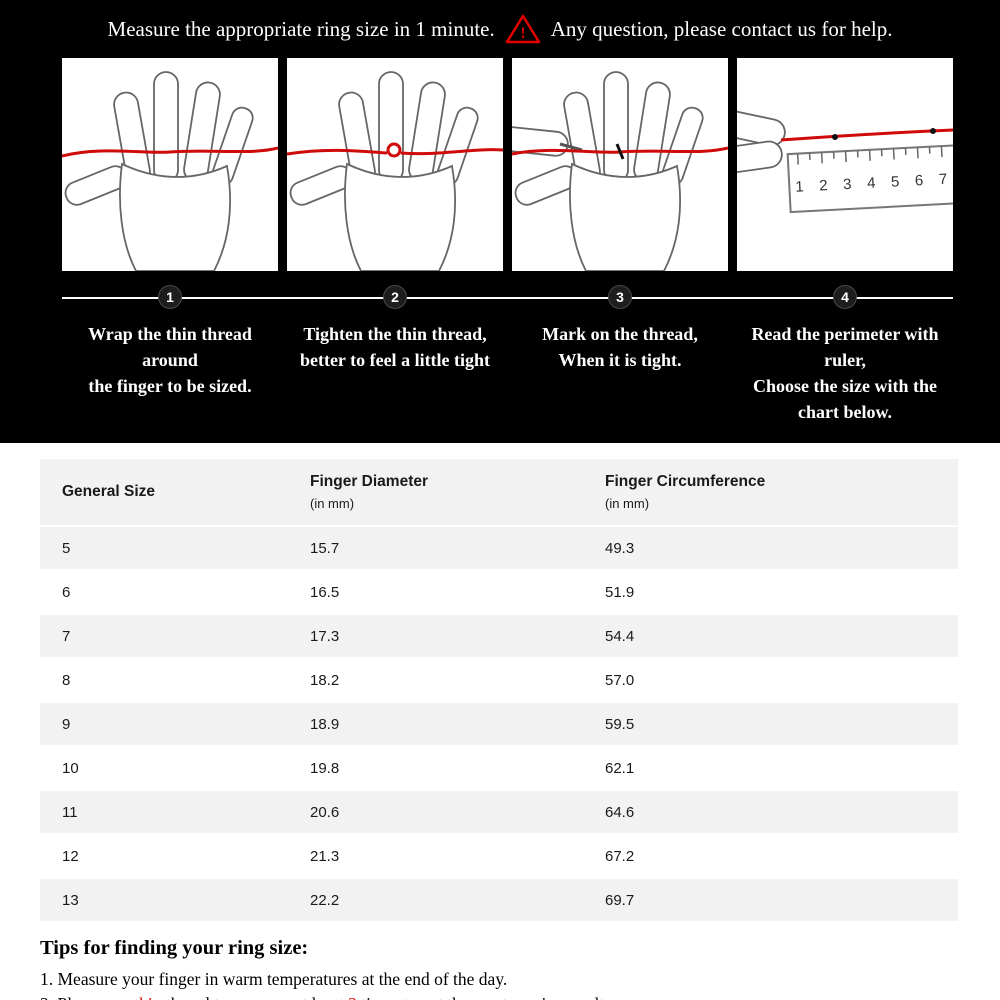  What do you see at coordinates (325, 724) in the screenshot?
I see `table-cell: 18.9` at bounding box center [325, 724].